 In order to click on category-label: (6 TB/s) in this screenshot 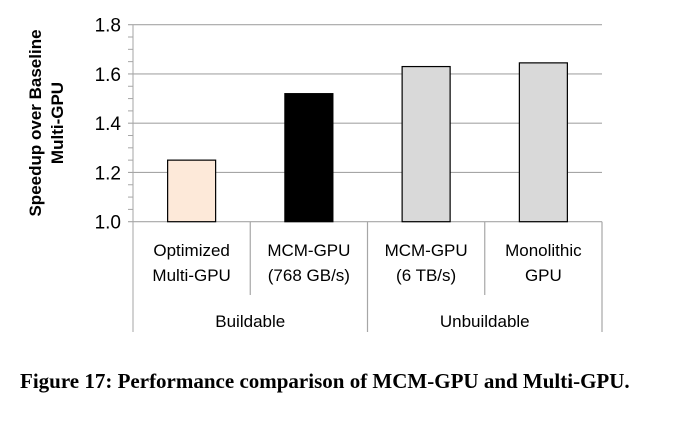, I will do `click(426, 275)`.